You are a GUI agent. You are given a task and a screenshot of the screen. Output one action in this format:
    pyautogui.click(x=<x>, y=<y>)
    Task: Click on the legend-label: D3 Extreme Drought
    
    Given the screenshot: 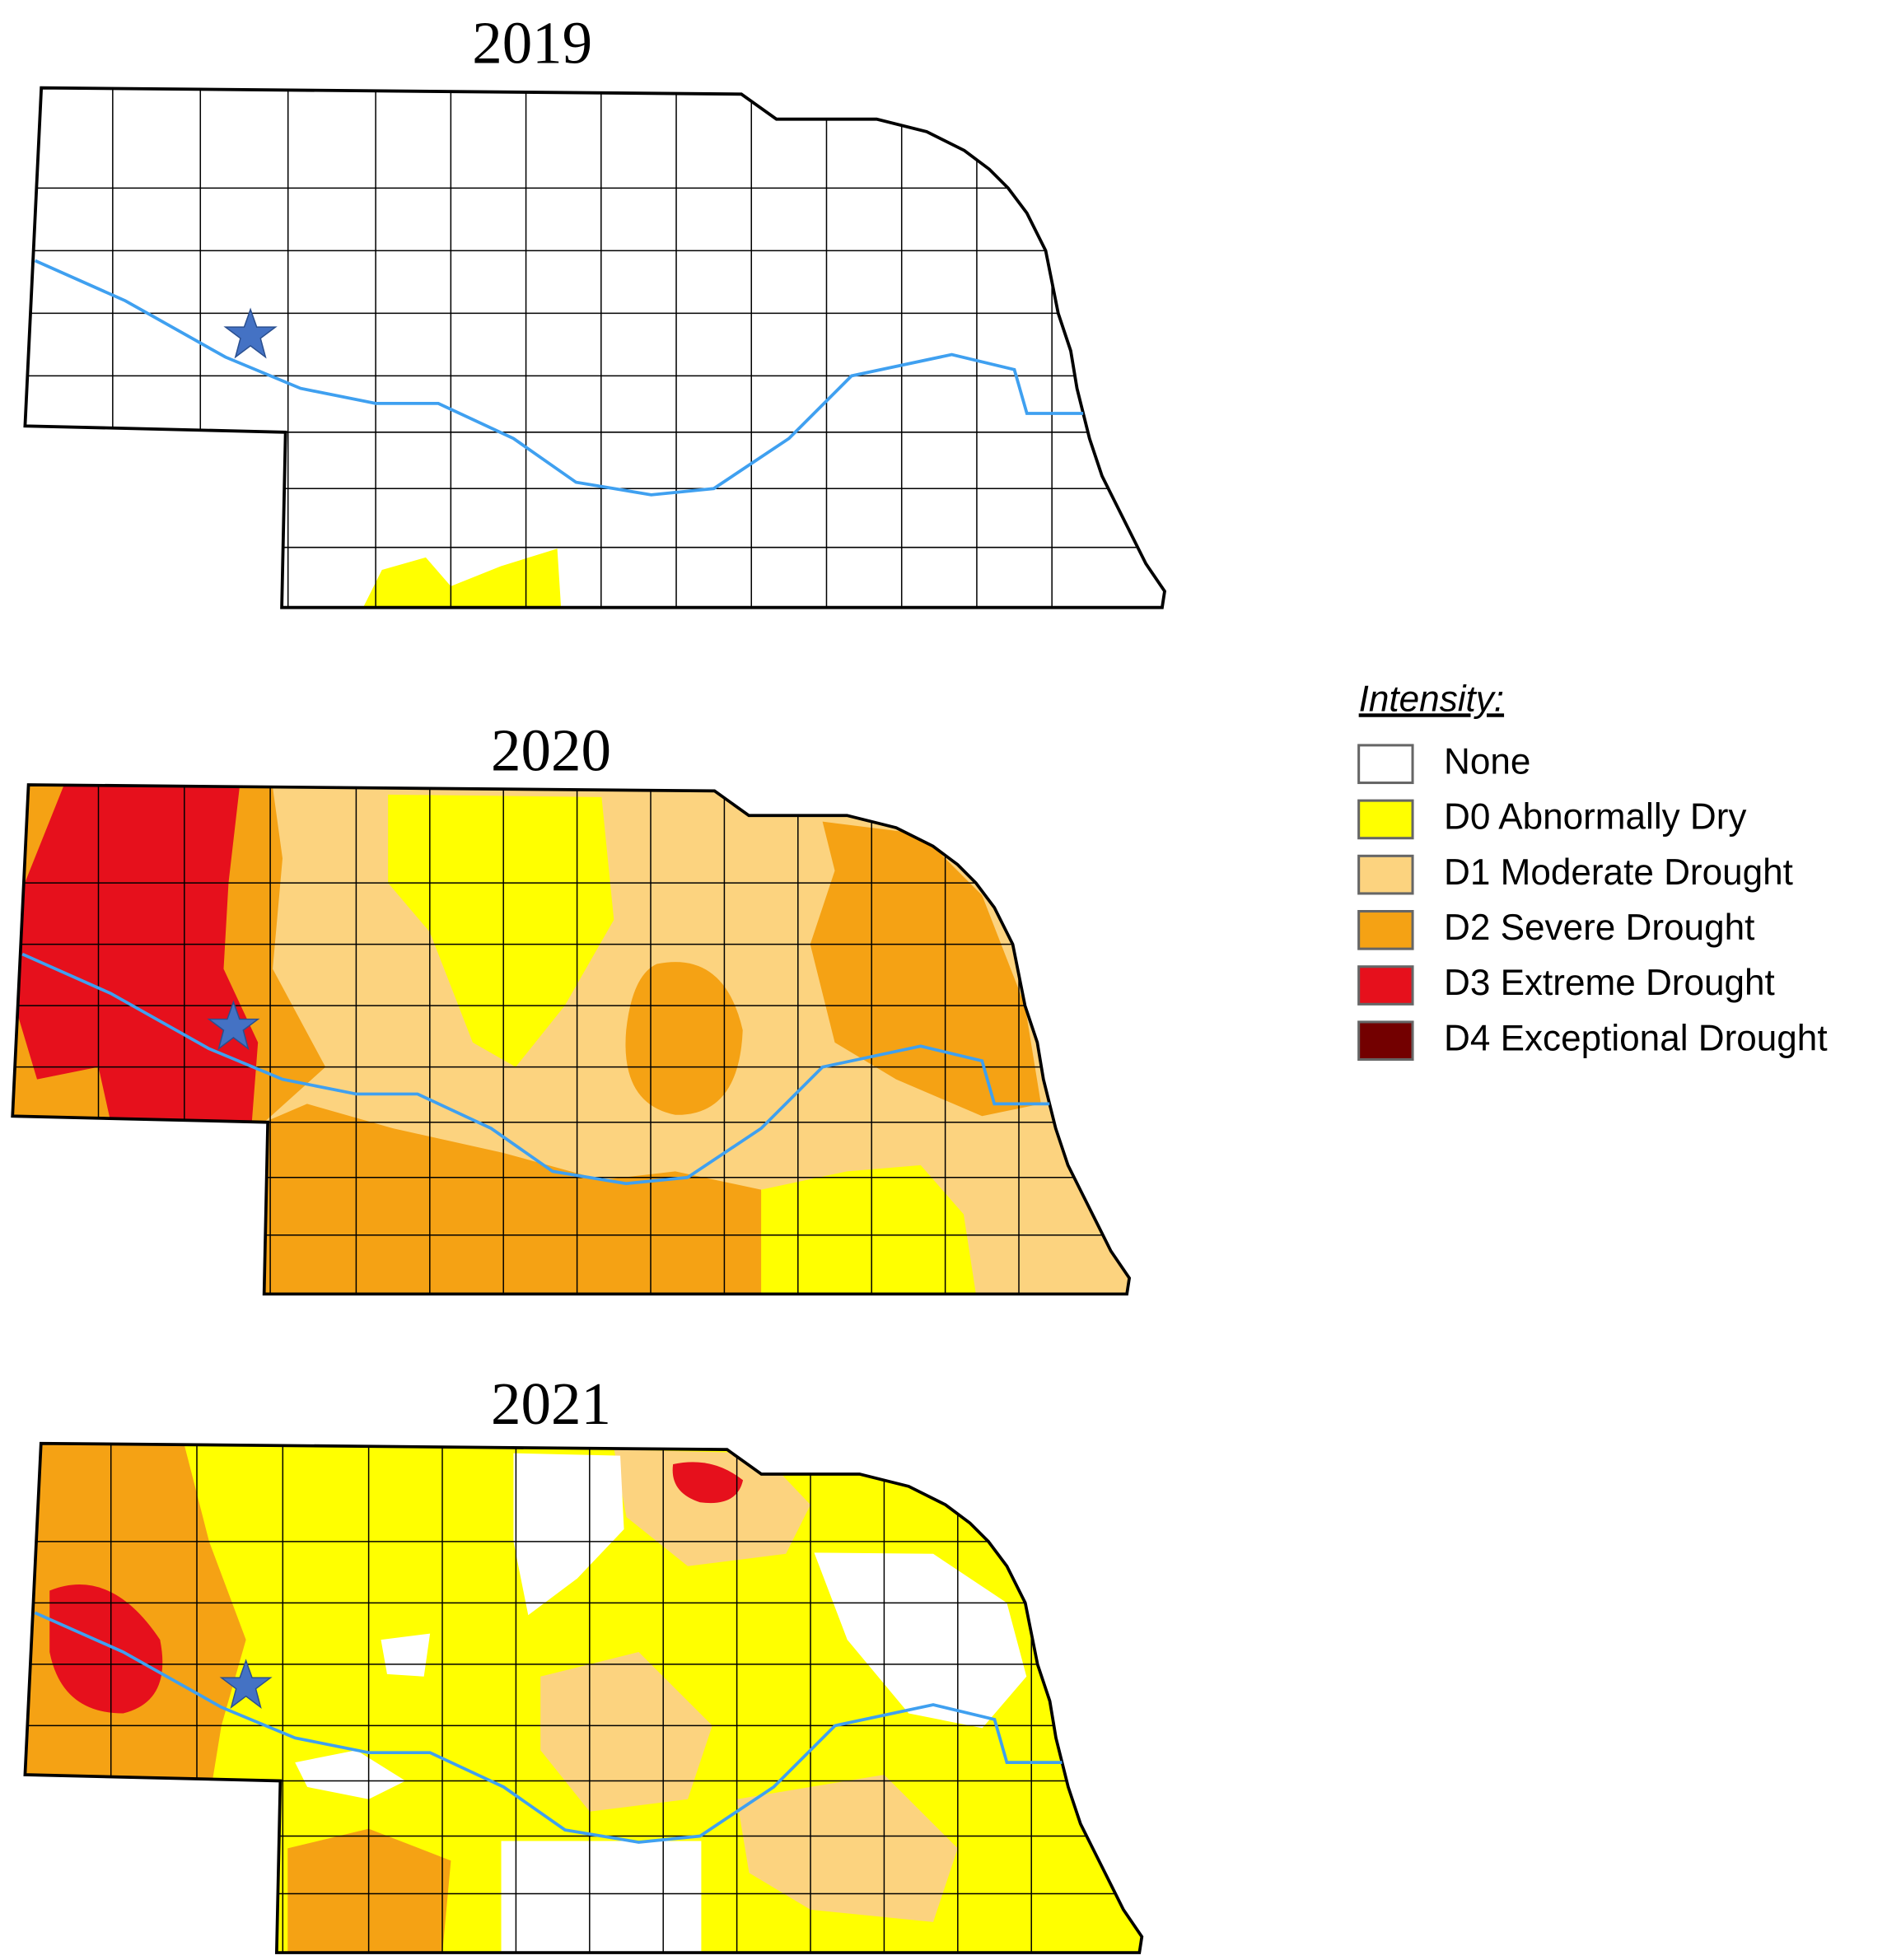 What is the action you would take?
    pyautogui.click(x=1609, y=983)
    